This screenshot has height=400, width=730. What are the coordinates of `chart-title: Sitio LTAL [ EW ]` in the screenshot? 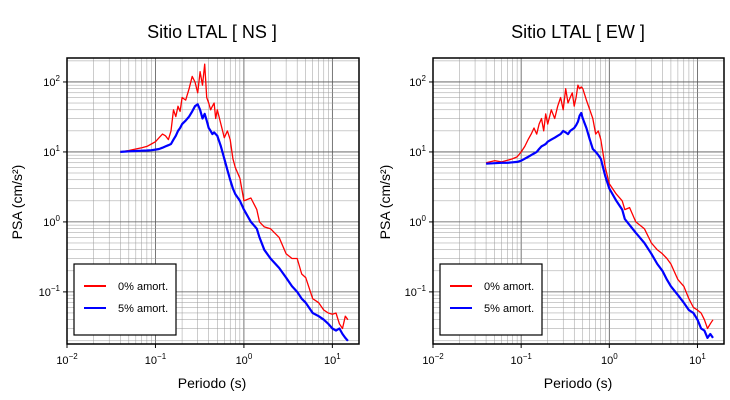 It's located at (578, 32).